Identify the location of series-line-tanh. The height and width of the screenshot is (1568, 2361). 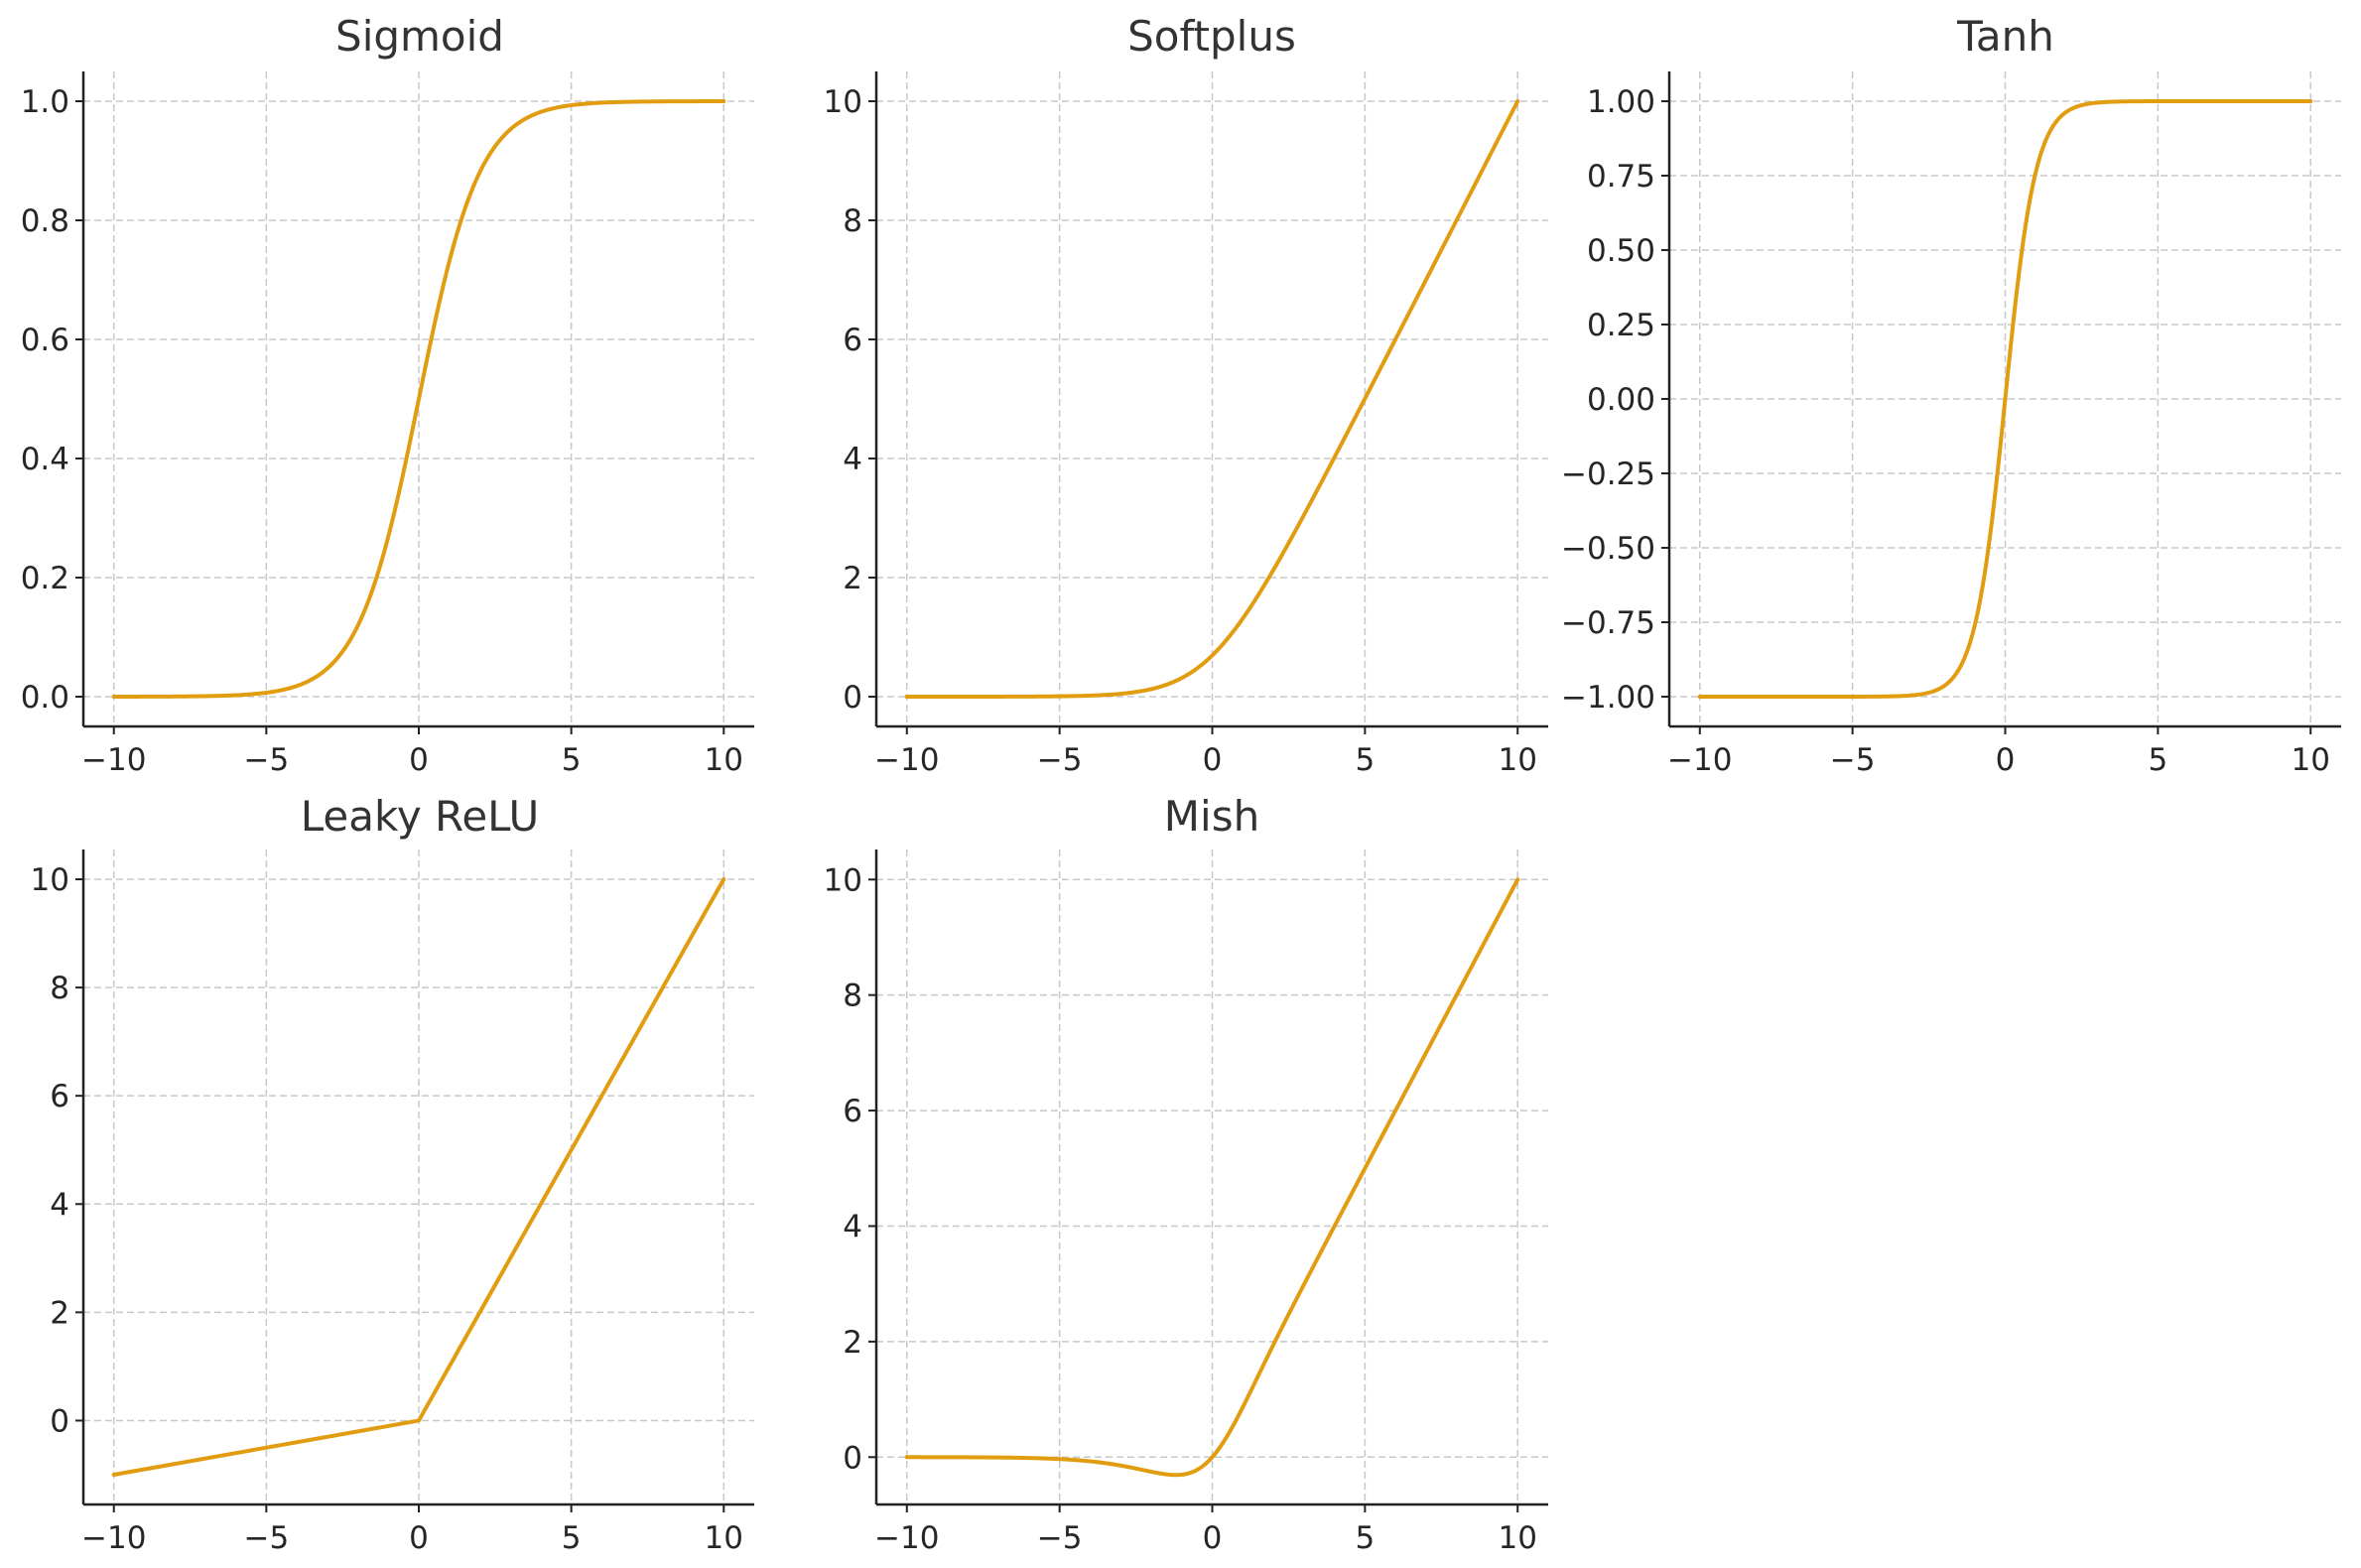
(2005, 399).